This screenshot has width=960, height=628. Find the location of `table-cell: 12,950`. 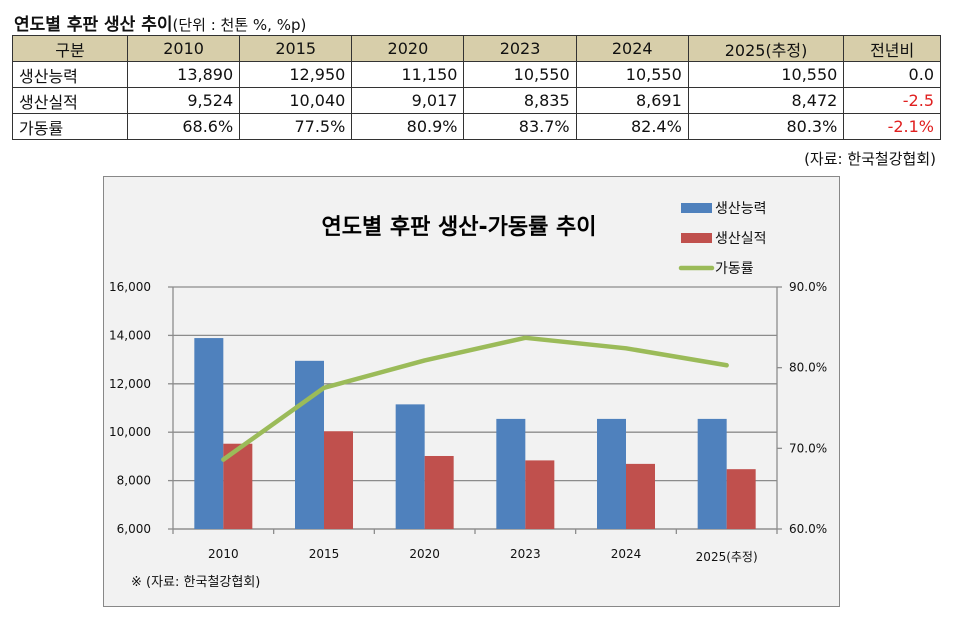

table-cell: 12,950 is located at coordinates (296, 74).